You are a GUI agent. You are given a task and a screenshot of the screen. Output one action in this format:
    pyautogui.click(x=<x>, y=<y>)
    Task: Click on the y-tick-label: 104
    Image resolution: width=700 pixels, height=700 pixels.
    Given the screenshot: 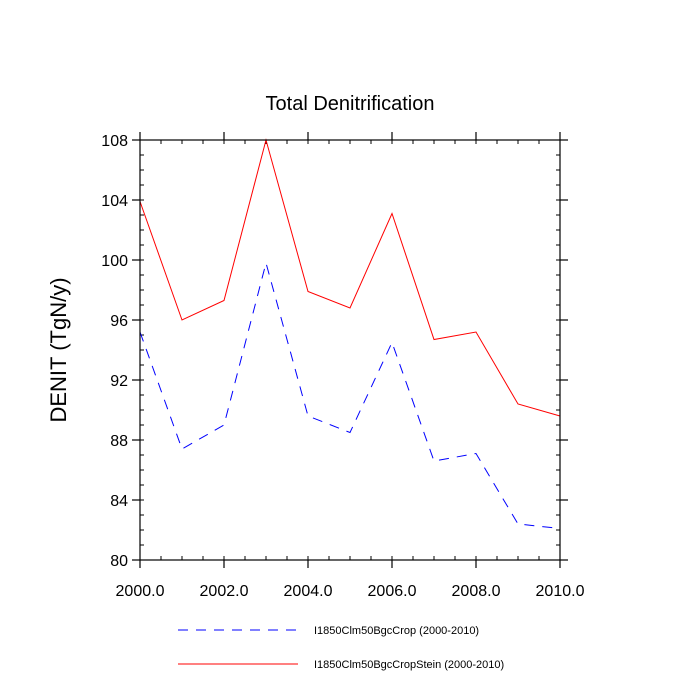 What is the action you would take?
    pyautogui.click(x=114, y=201)
    